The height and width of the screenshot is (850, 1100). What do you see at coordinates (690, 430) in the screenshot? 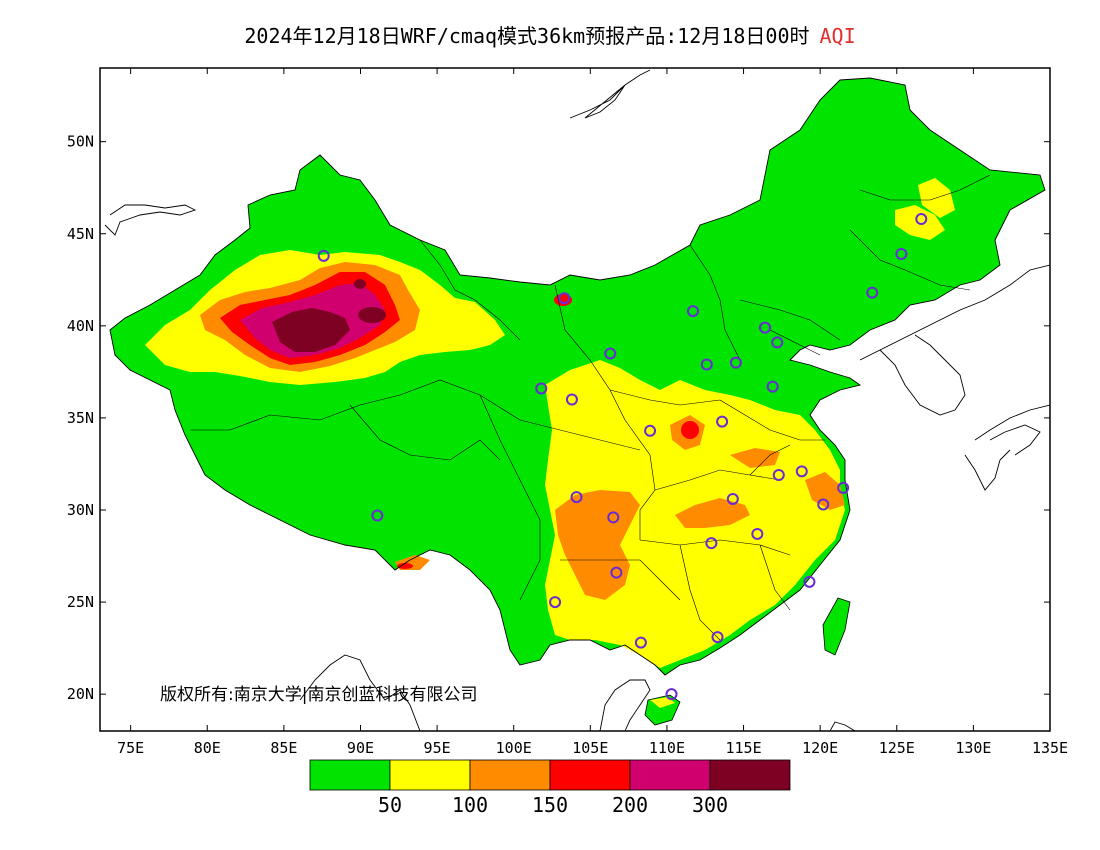
I see `region-red-henan` at bounding box center [690, 430].